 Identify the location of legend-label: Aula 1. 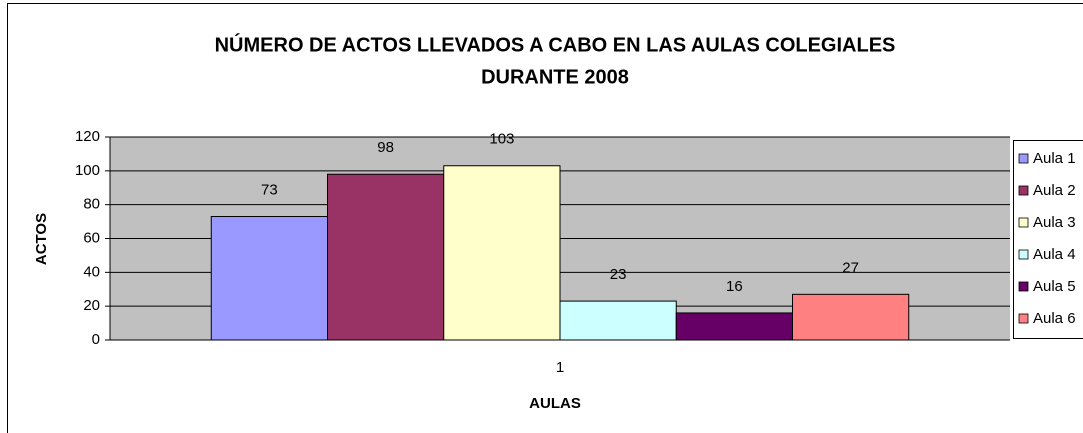
(1054, 158).